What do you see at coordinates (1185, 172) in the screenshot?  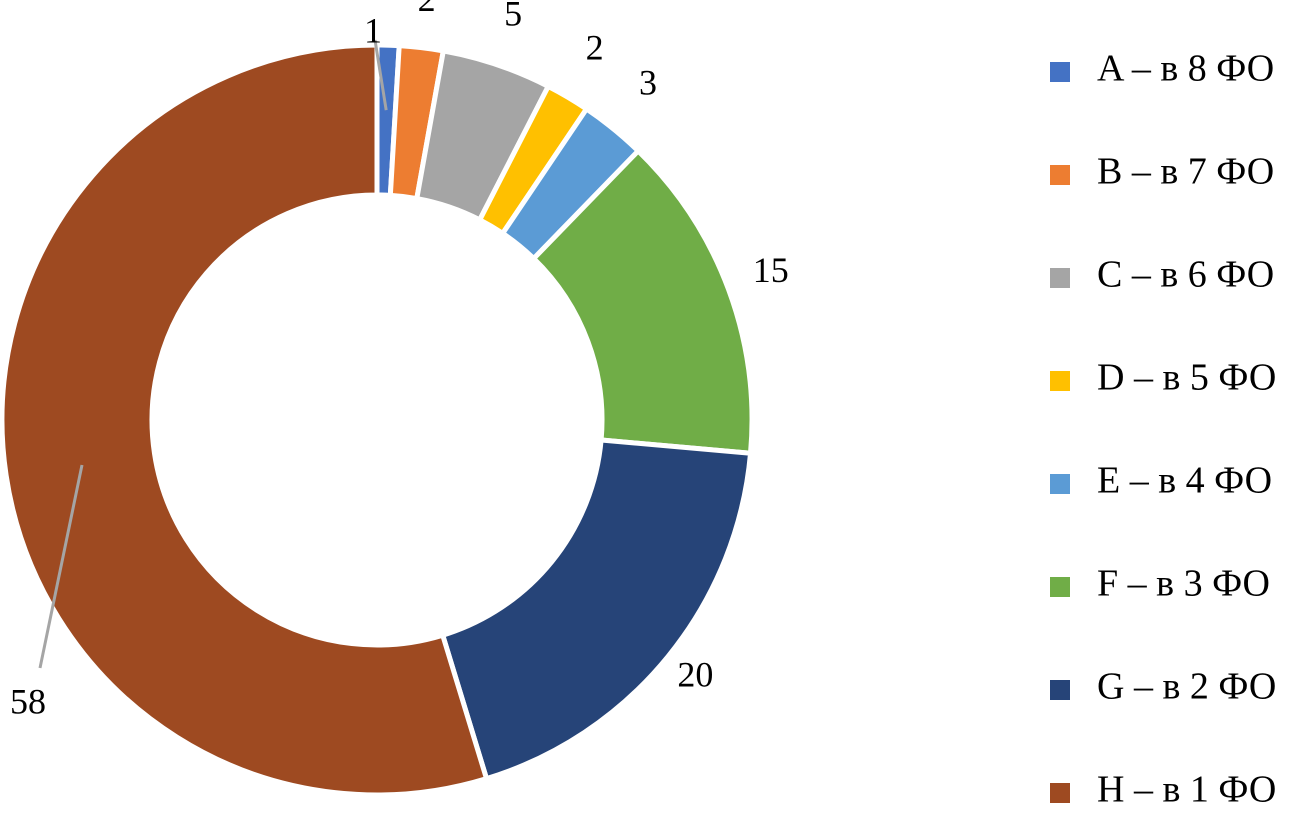 I see `legend-label-b: B – в 7 ФО` at bounding box center [1185, 172].